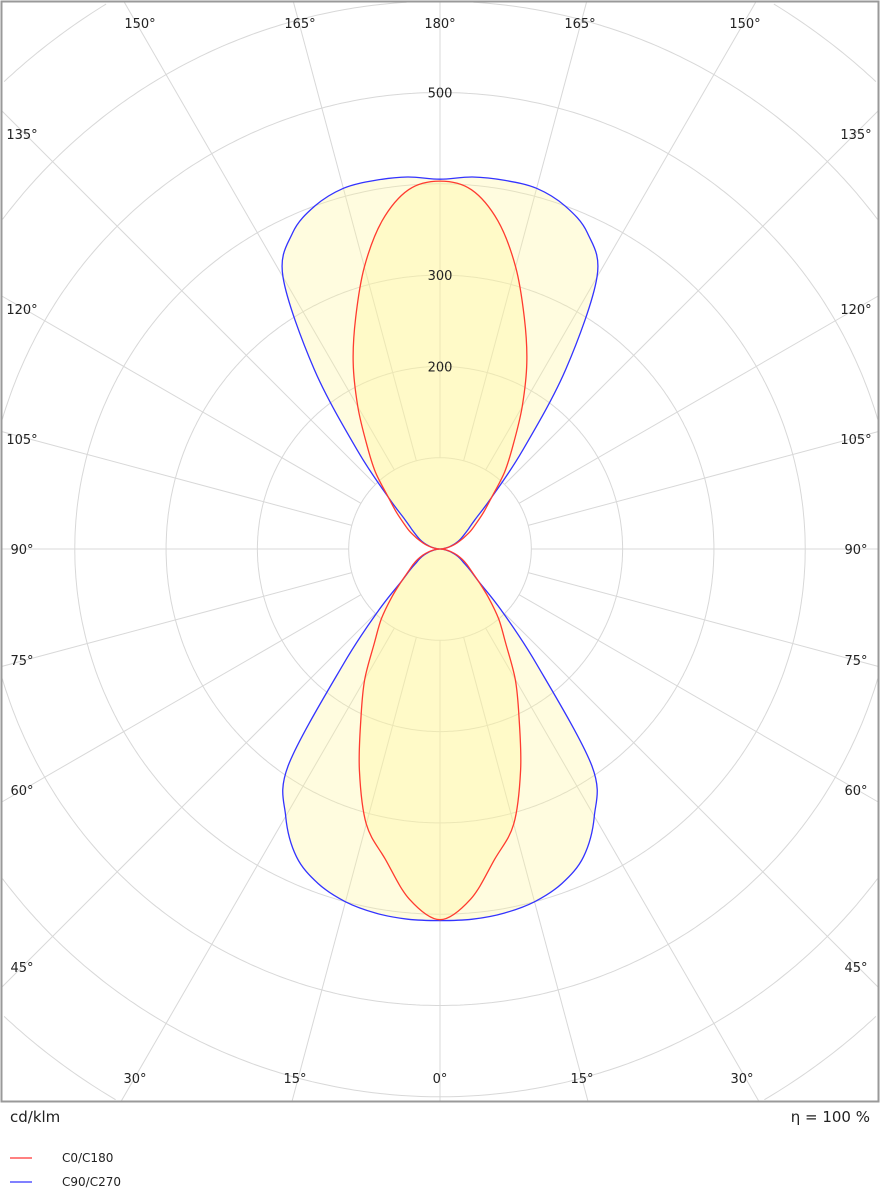 The height and width of the screenshot is (1200, 880). Describe the element at coordinates (440, 276) in the screenshot. I see `radial-tick-label: 300` at that location.